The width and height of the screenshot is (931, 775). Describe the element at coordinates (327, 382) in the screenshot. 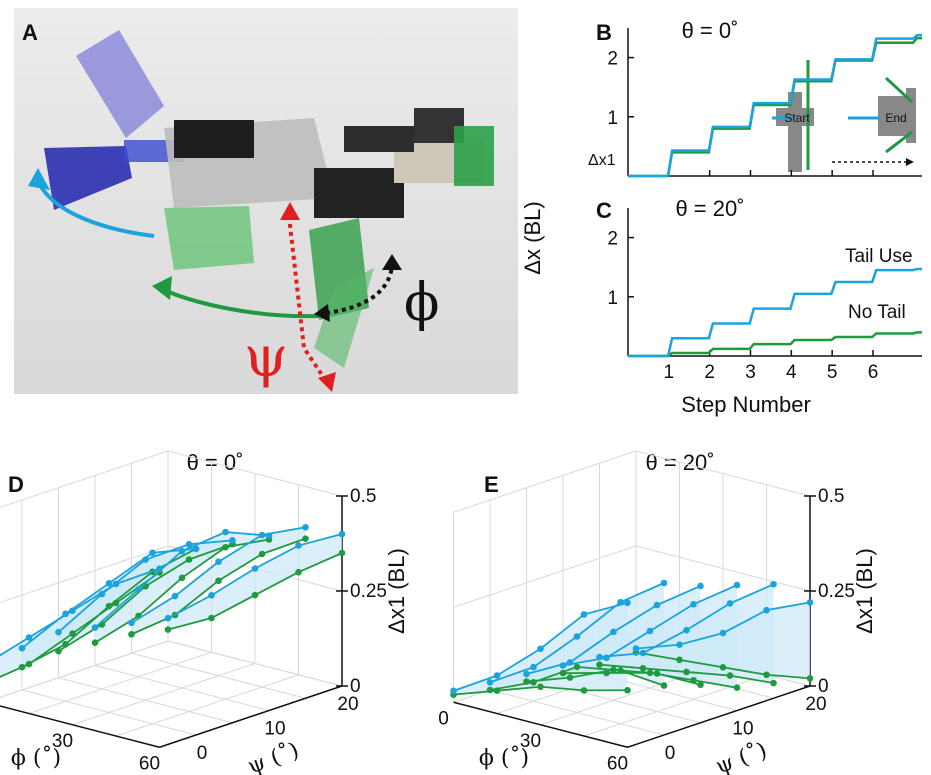

I see `psi-arrow-head-bottom` at that location.